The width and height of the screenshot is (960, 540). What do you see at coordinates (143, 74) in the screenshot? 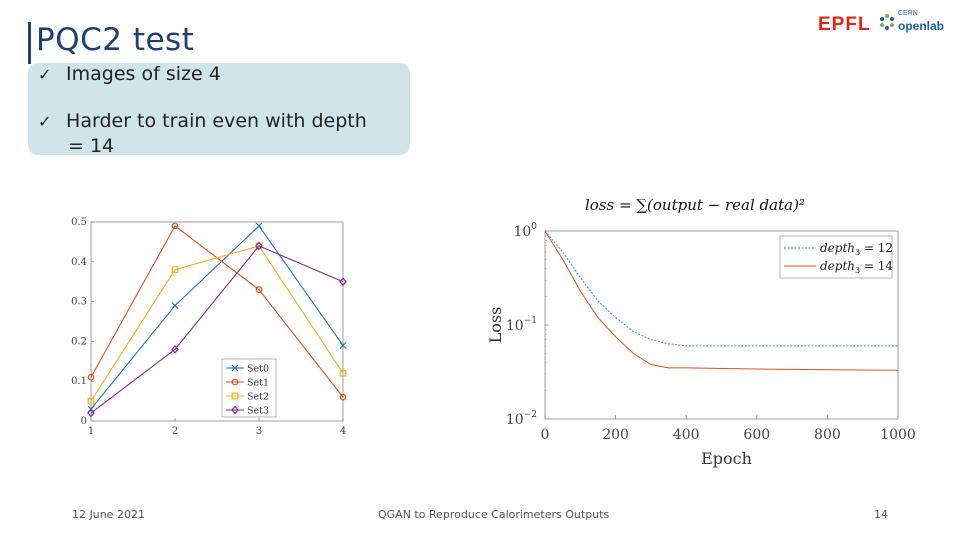
I see `bullet-text: Images of size 4` at bounding box center [143, 74].